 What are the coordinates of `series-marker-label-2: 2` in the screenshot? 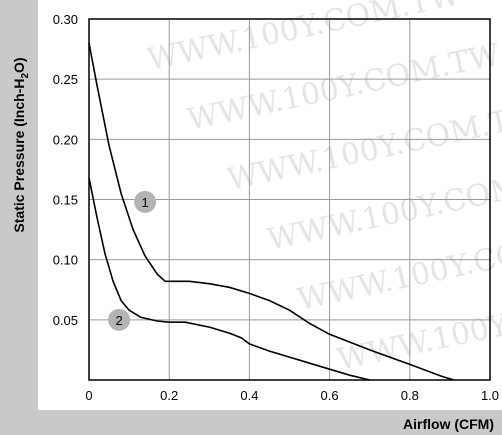 It's located at (118, 320).